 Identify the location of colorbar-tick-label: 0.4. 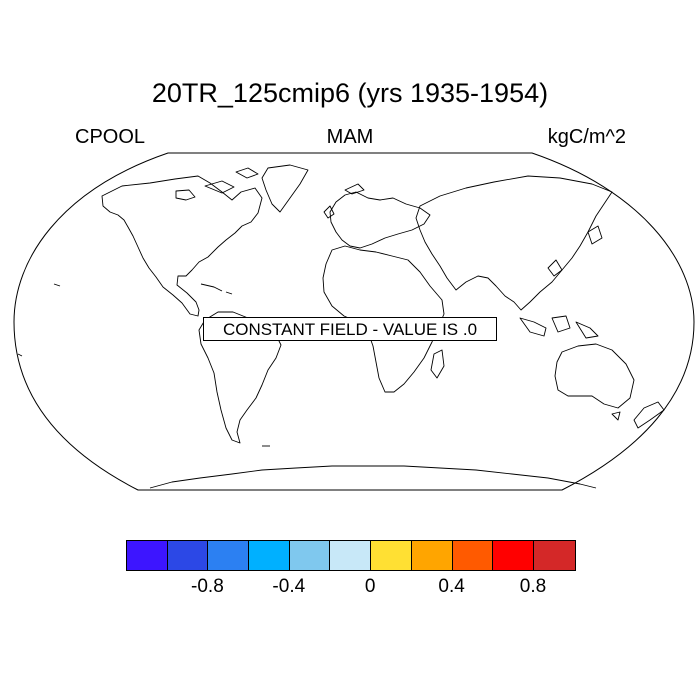
(451, 586).